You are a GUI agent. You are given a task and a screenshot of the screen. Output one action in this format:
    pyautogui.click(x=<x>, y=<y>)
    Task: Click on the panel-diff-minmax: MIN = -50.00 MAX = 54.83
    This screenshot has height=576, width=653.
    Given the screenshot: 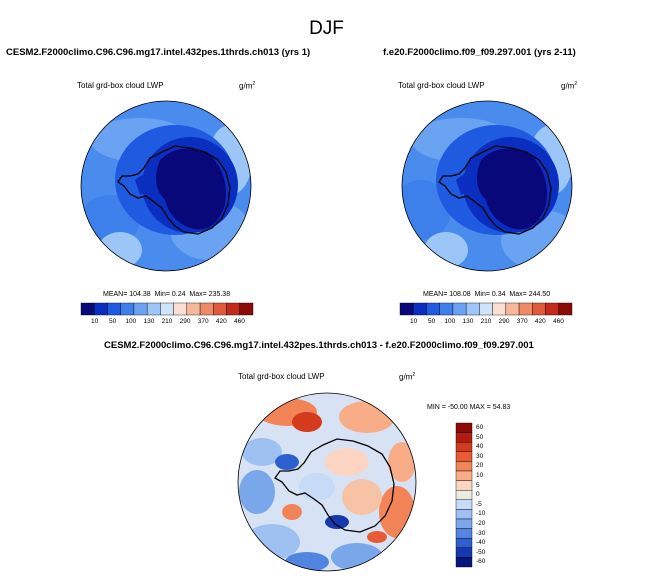 What is the action you would take?
    pyautogui.click(x=469, y=407)
    